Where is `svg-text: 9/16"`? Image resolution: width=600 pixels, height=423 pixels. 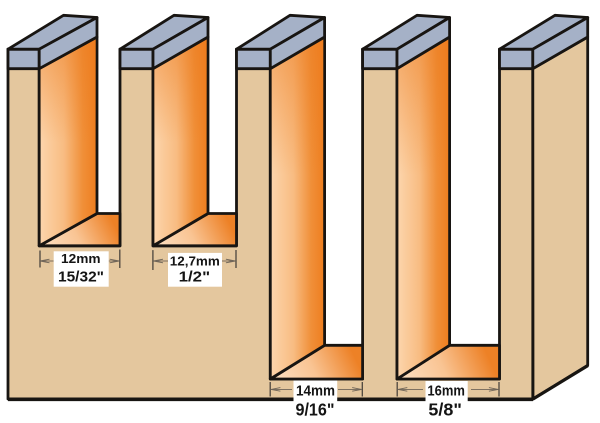
svg-text: 9/16" is located at coordinates (315, 409).